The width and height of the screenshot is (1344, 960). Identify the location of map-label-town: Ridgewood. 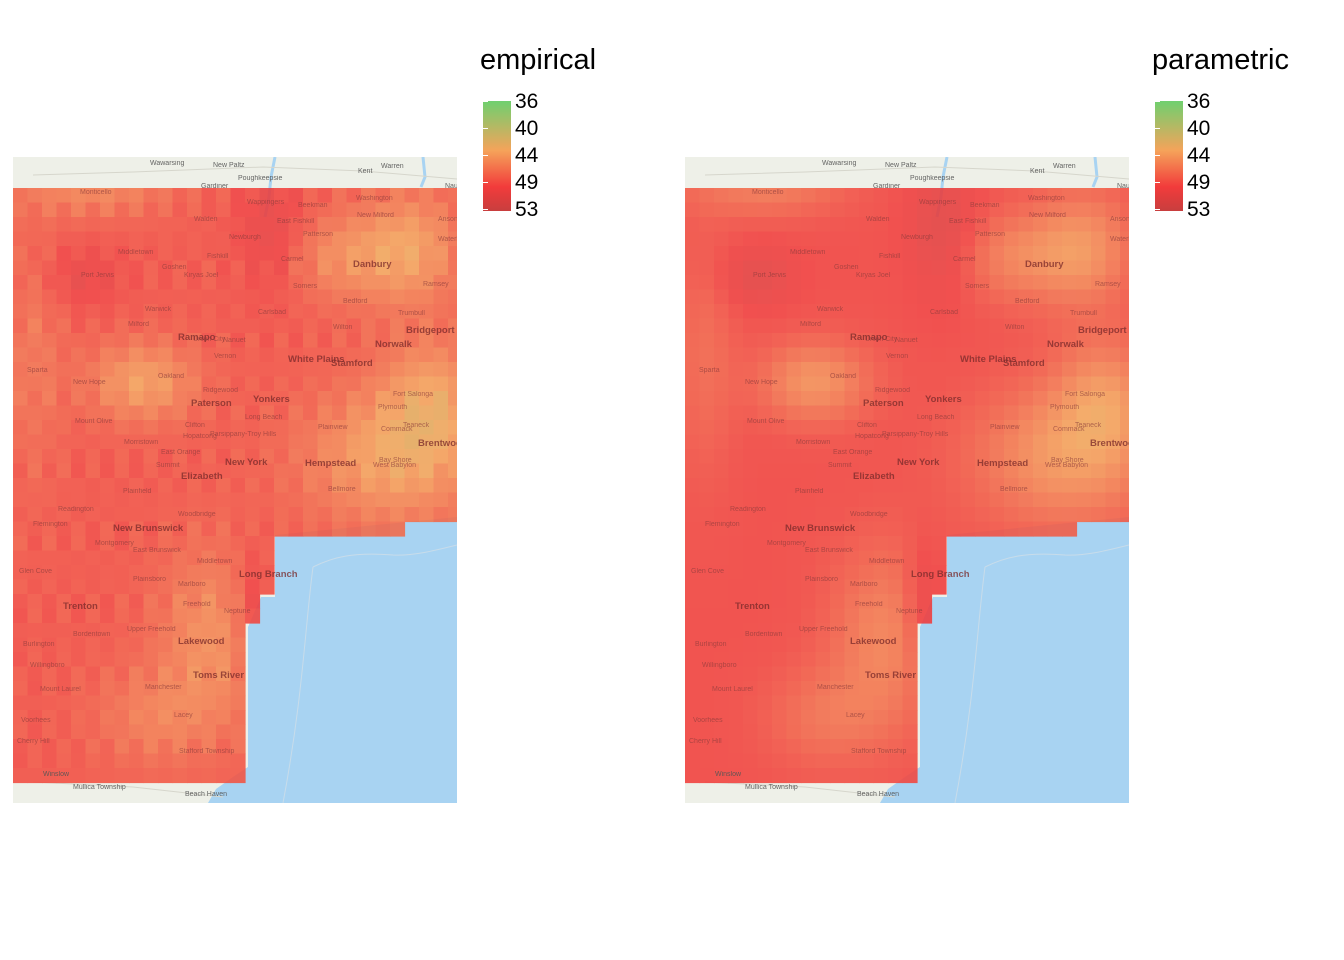
(220, 390).